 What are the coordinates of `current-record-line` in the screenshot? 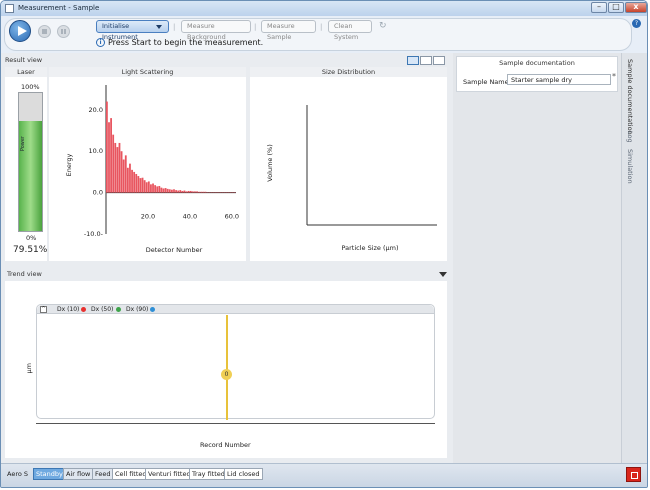 It's located at (227, 367).